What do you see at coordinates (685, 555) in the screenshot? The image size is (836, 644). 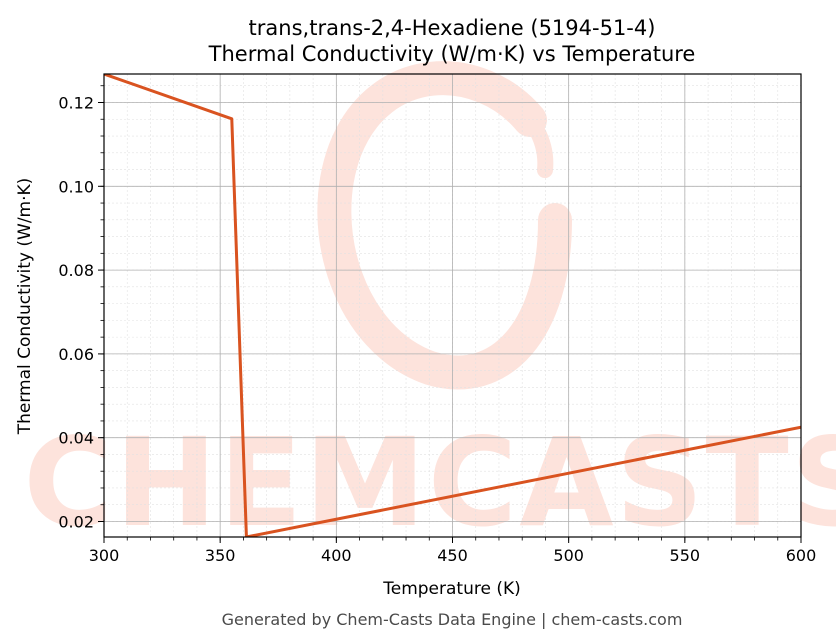 I see `x-tick-label: 550` at bounding box center [685, 555].